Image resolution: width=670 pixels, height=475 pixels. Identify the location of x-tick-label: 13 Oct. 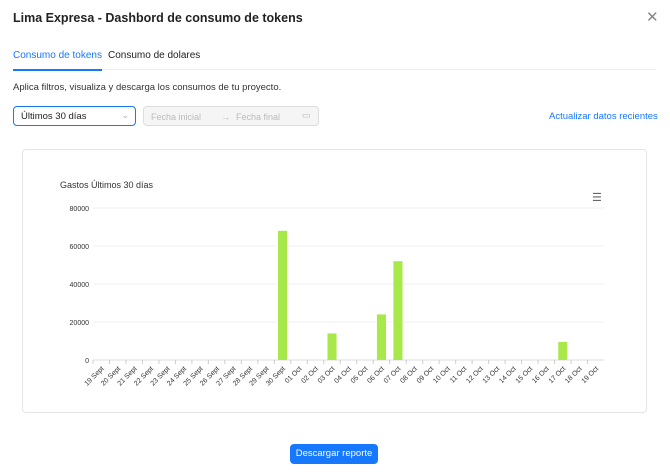
(492, 375).